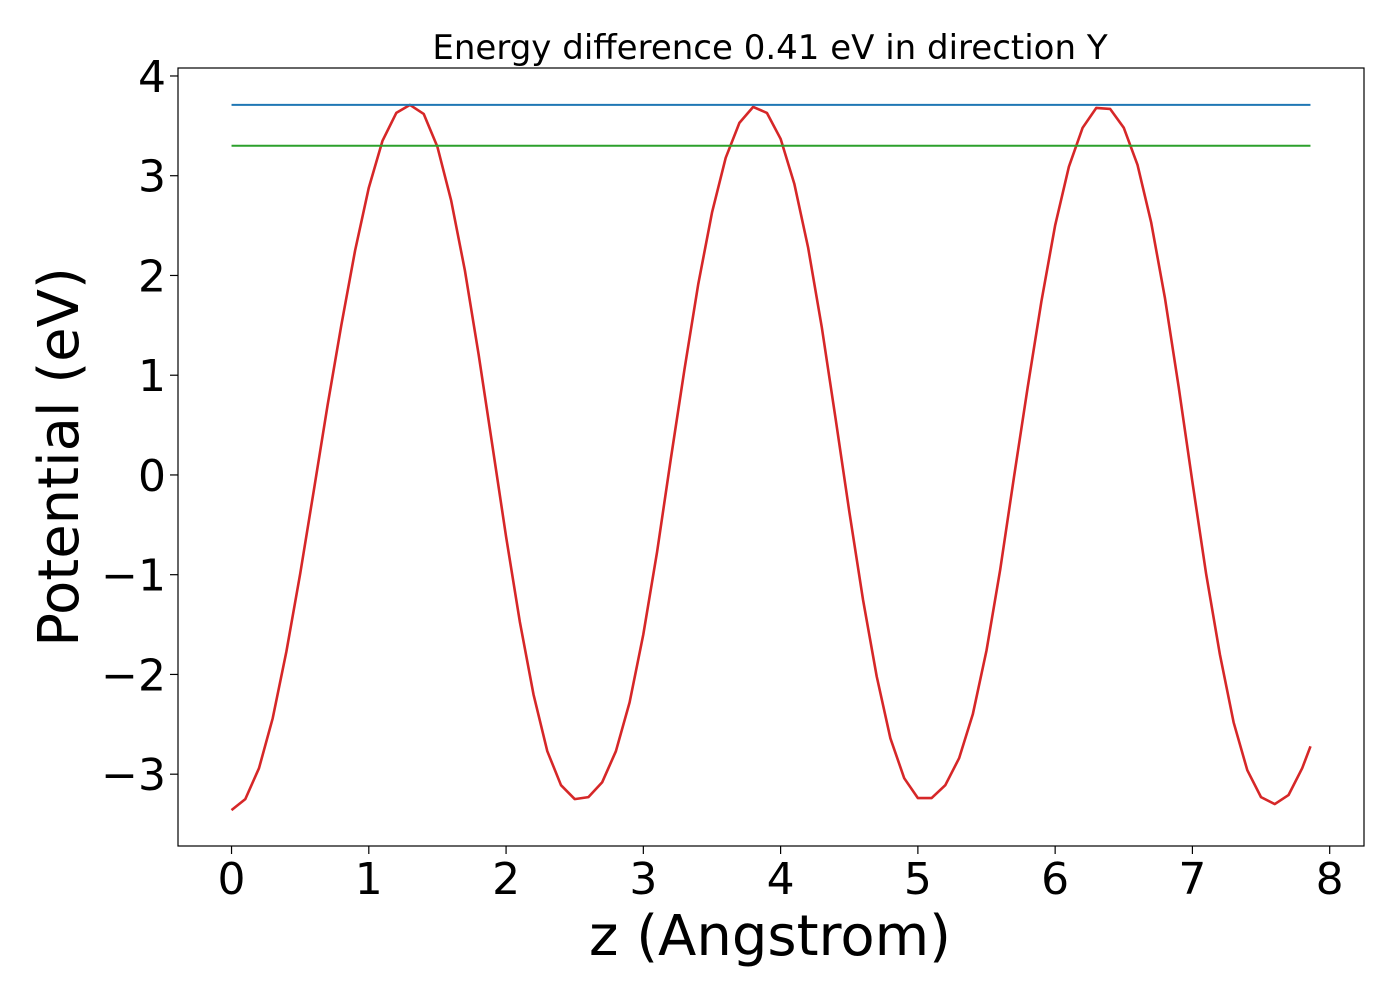 The width and height of the screenshot is (1400, 1000). Describe the element at coordinates (232, 879) in the screenshot. I see `x-tick-label: 0` at that location.